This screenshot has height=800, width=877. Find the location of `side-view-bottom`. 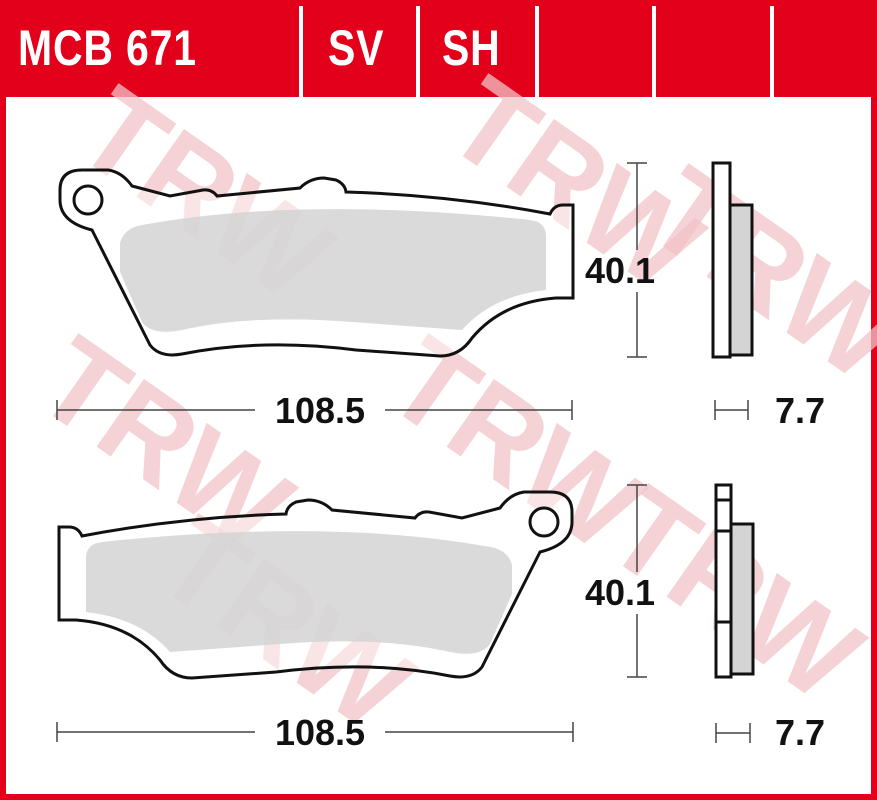

side-view-bottom is located at coordinates (734, 581).